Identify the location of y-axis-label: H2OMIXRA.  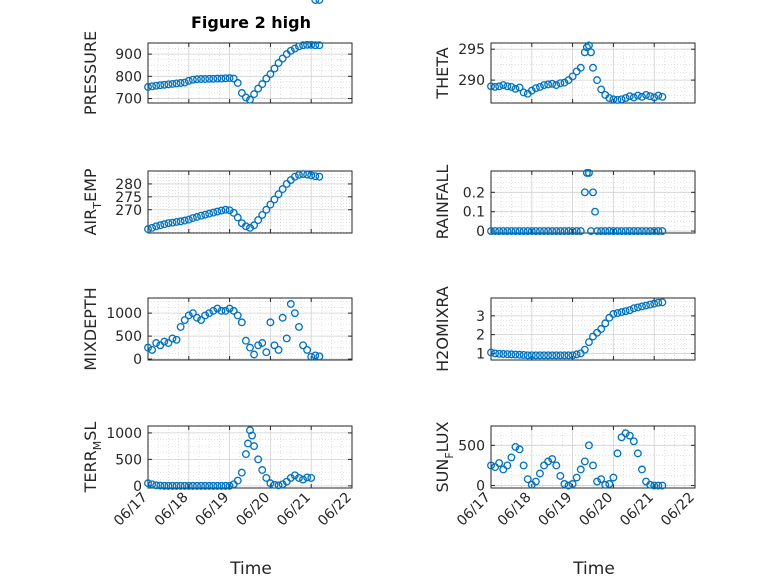
(442, 329).